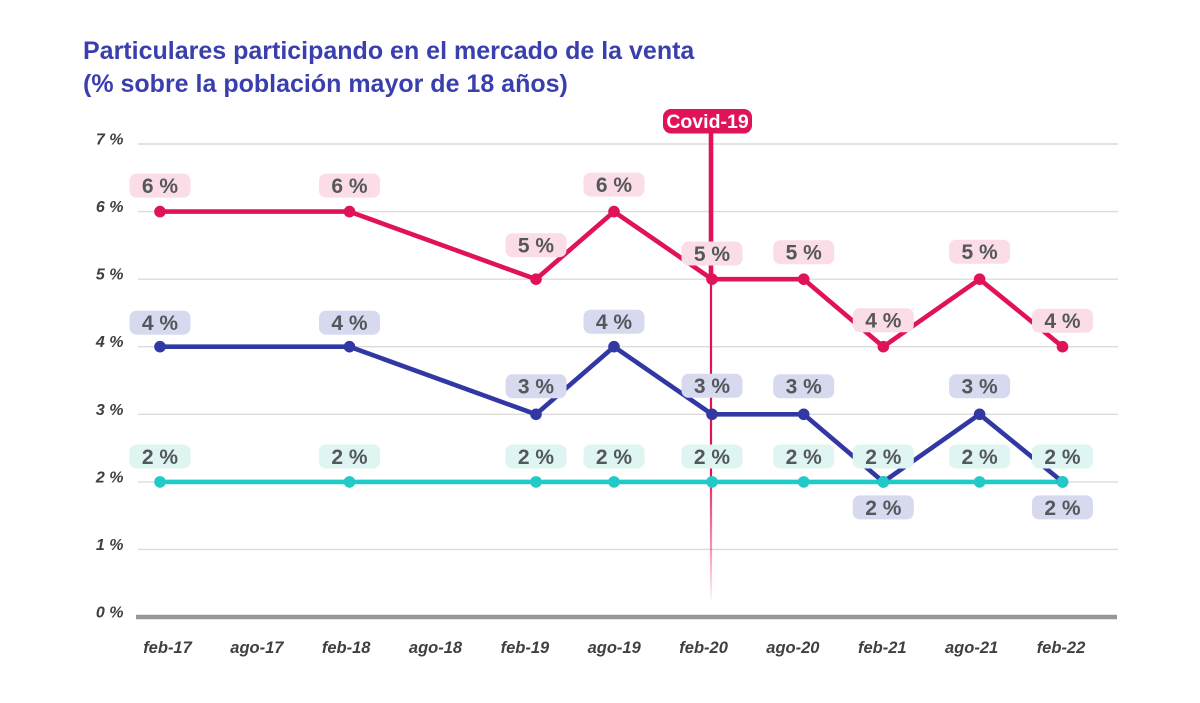 This screenshot has width=1200, height=703. What do you see at coordinates (615, 648) in the screenshot?
I see `svg-text: ago-19` at bounding box center [615, 648].